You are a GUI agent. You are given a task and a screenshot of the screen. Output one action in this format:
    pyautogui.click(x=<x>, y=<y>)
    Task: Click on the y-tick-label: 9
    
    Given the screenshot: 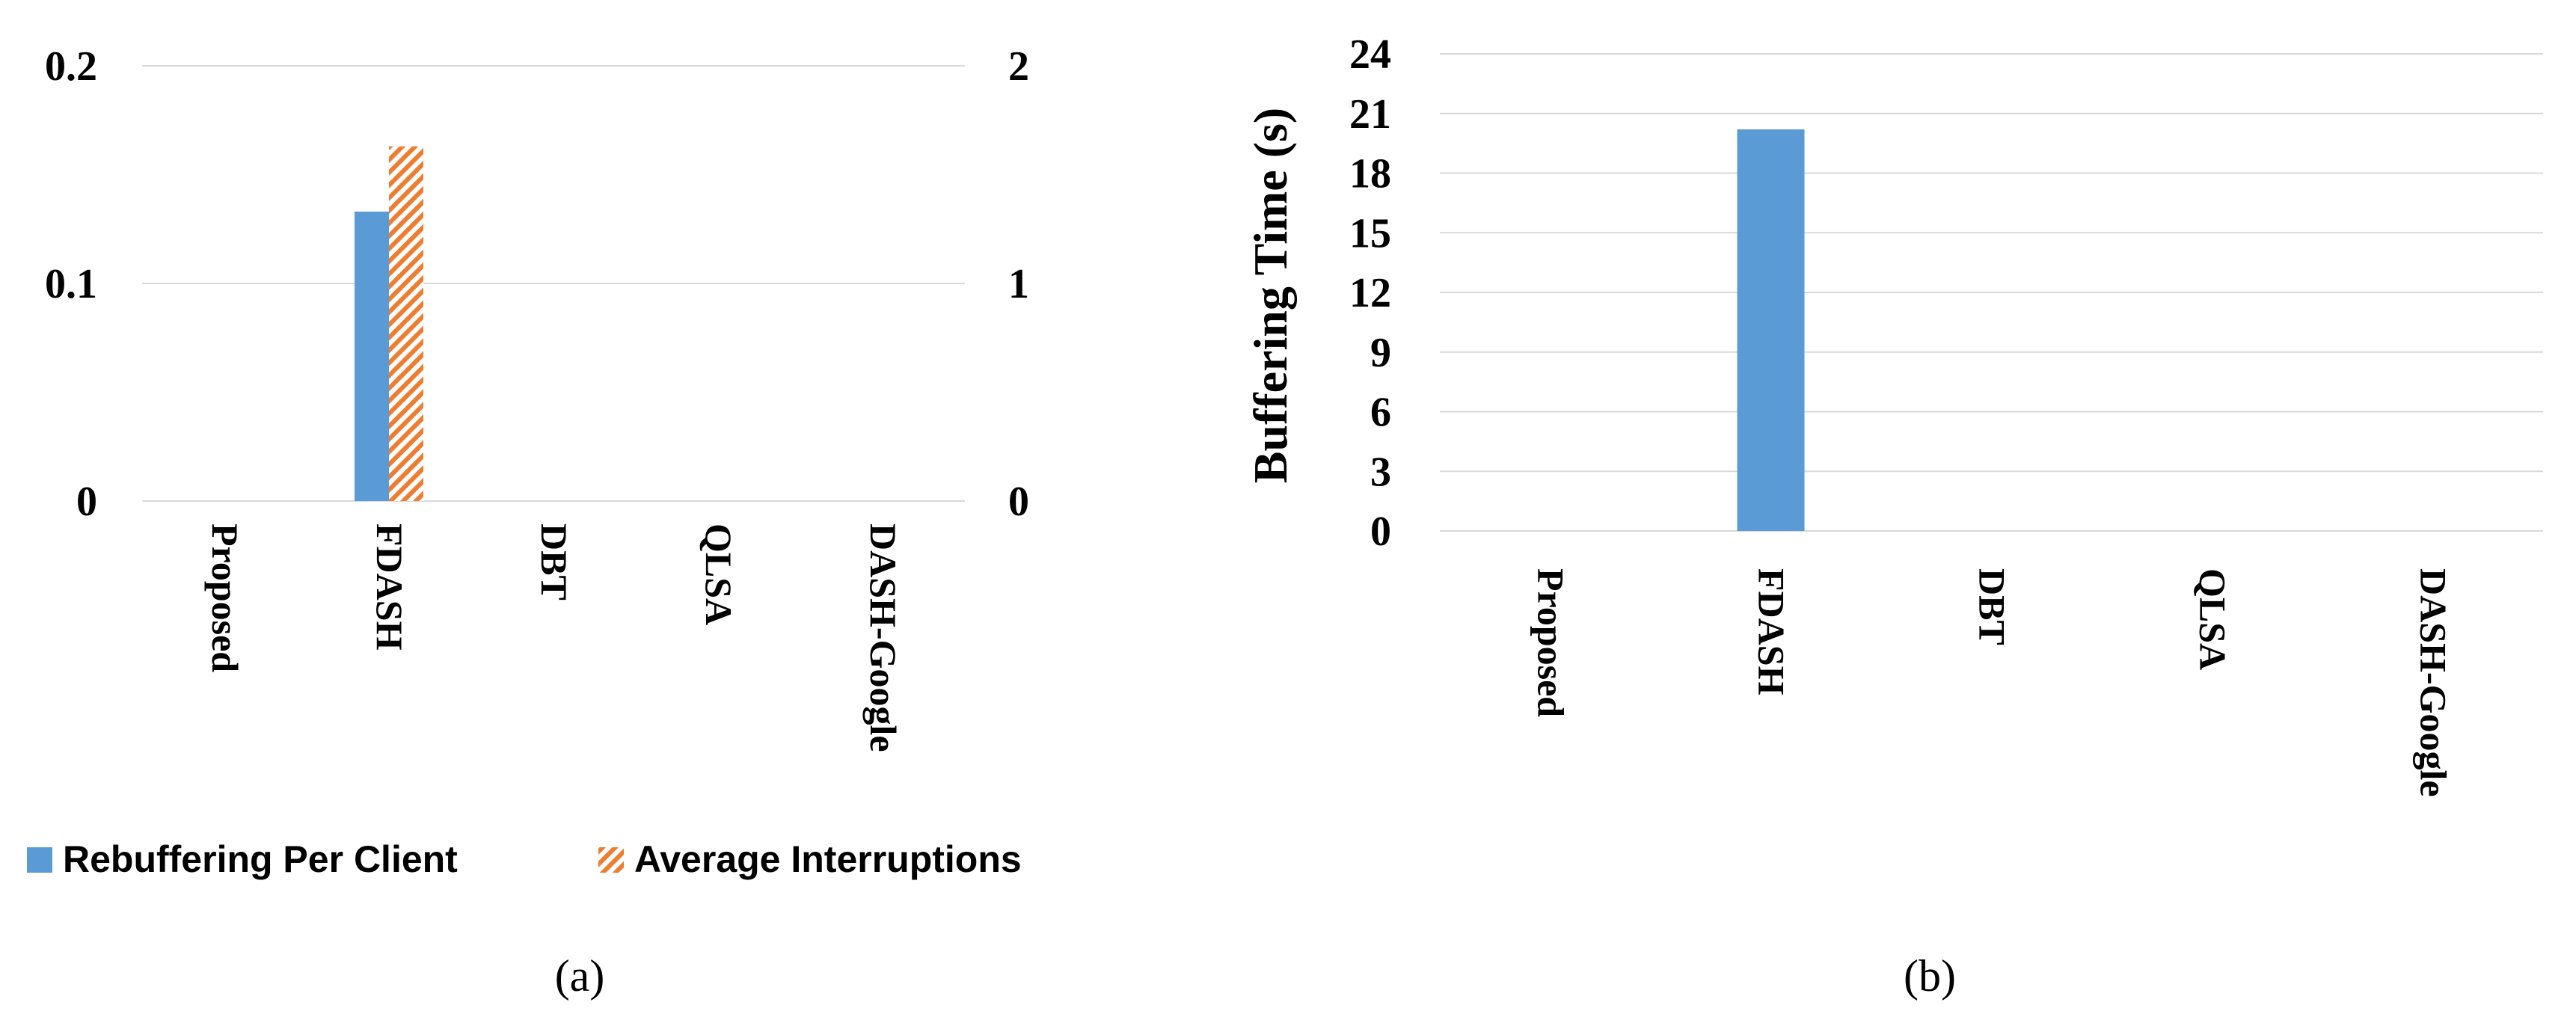 What is the action you would take?
    pyautogui.click(x=1380, y=353)
    